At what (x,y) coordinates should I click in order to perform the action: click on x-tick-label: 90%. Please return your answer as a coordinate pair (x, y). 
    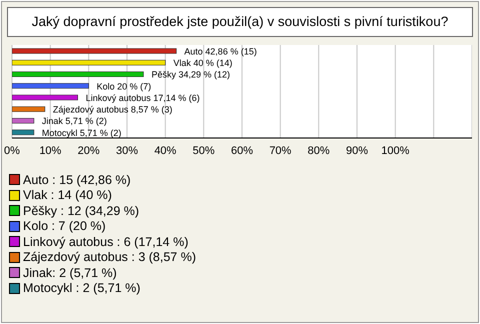
    Looking at the image, I should click on (357, 150).